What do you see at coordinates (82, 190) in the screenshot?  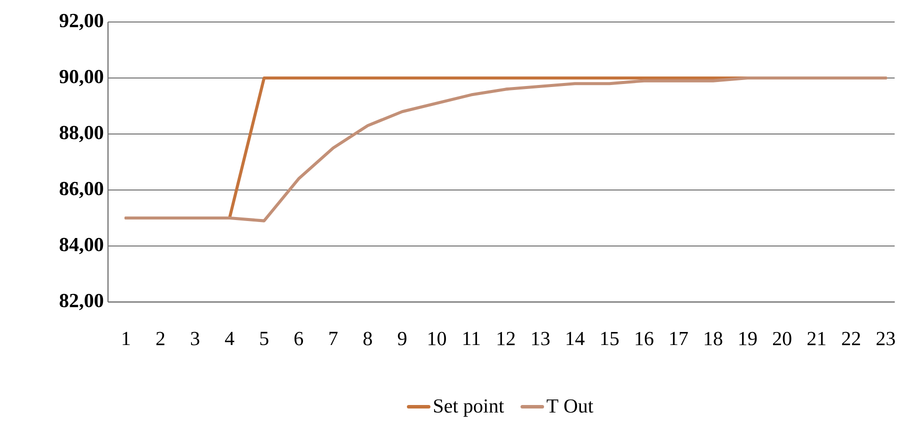 I see `y-tick-label: 86,00` at bounding box center [82, 190].